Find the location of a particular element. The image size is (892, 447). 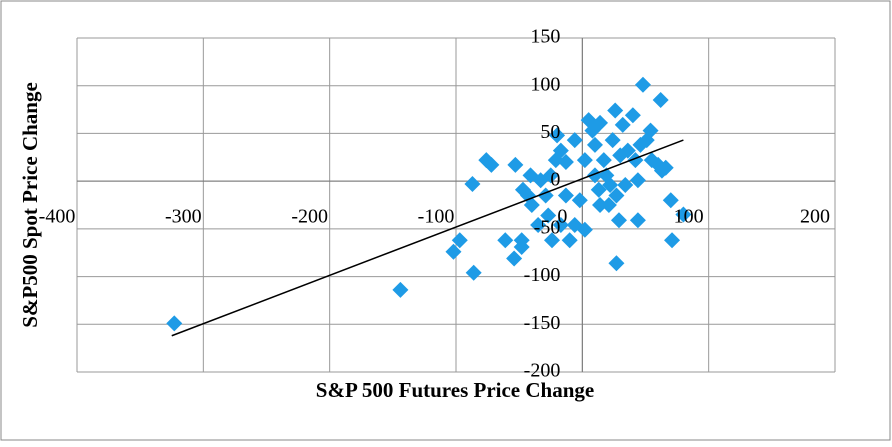

x-tick-label: -400 is located at coordinates (57, 217).